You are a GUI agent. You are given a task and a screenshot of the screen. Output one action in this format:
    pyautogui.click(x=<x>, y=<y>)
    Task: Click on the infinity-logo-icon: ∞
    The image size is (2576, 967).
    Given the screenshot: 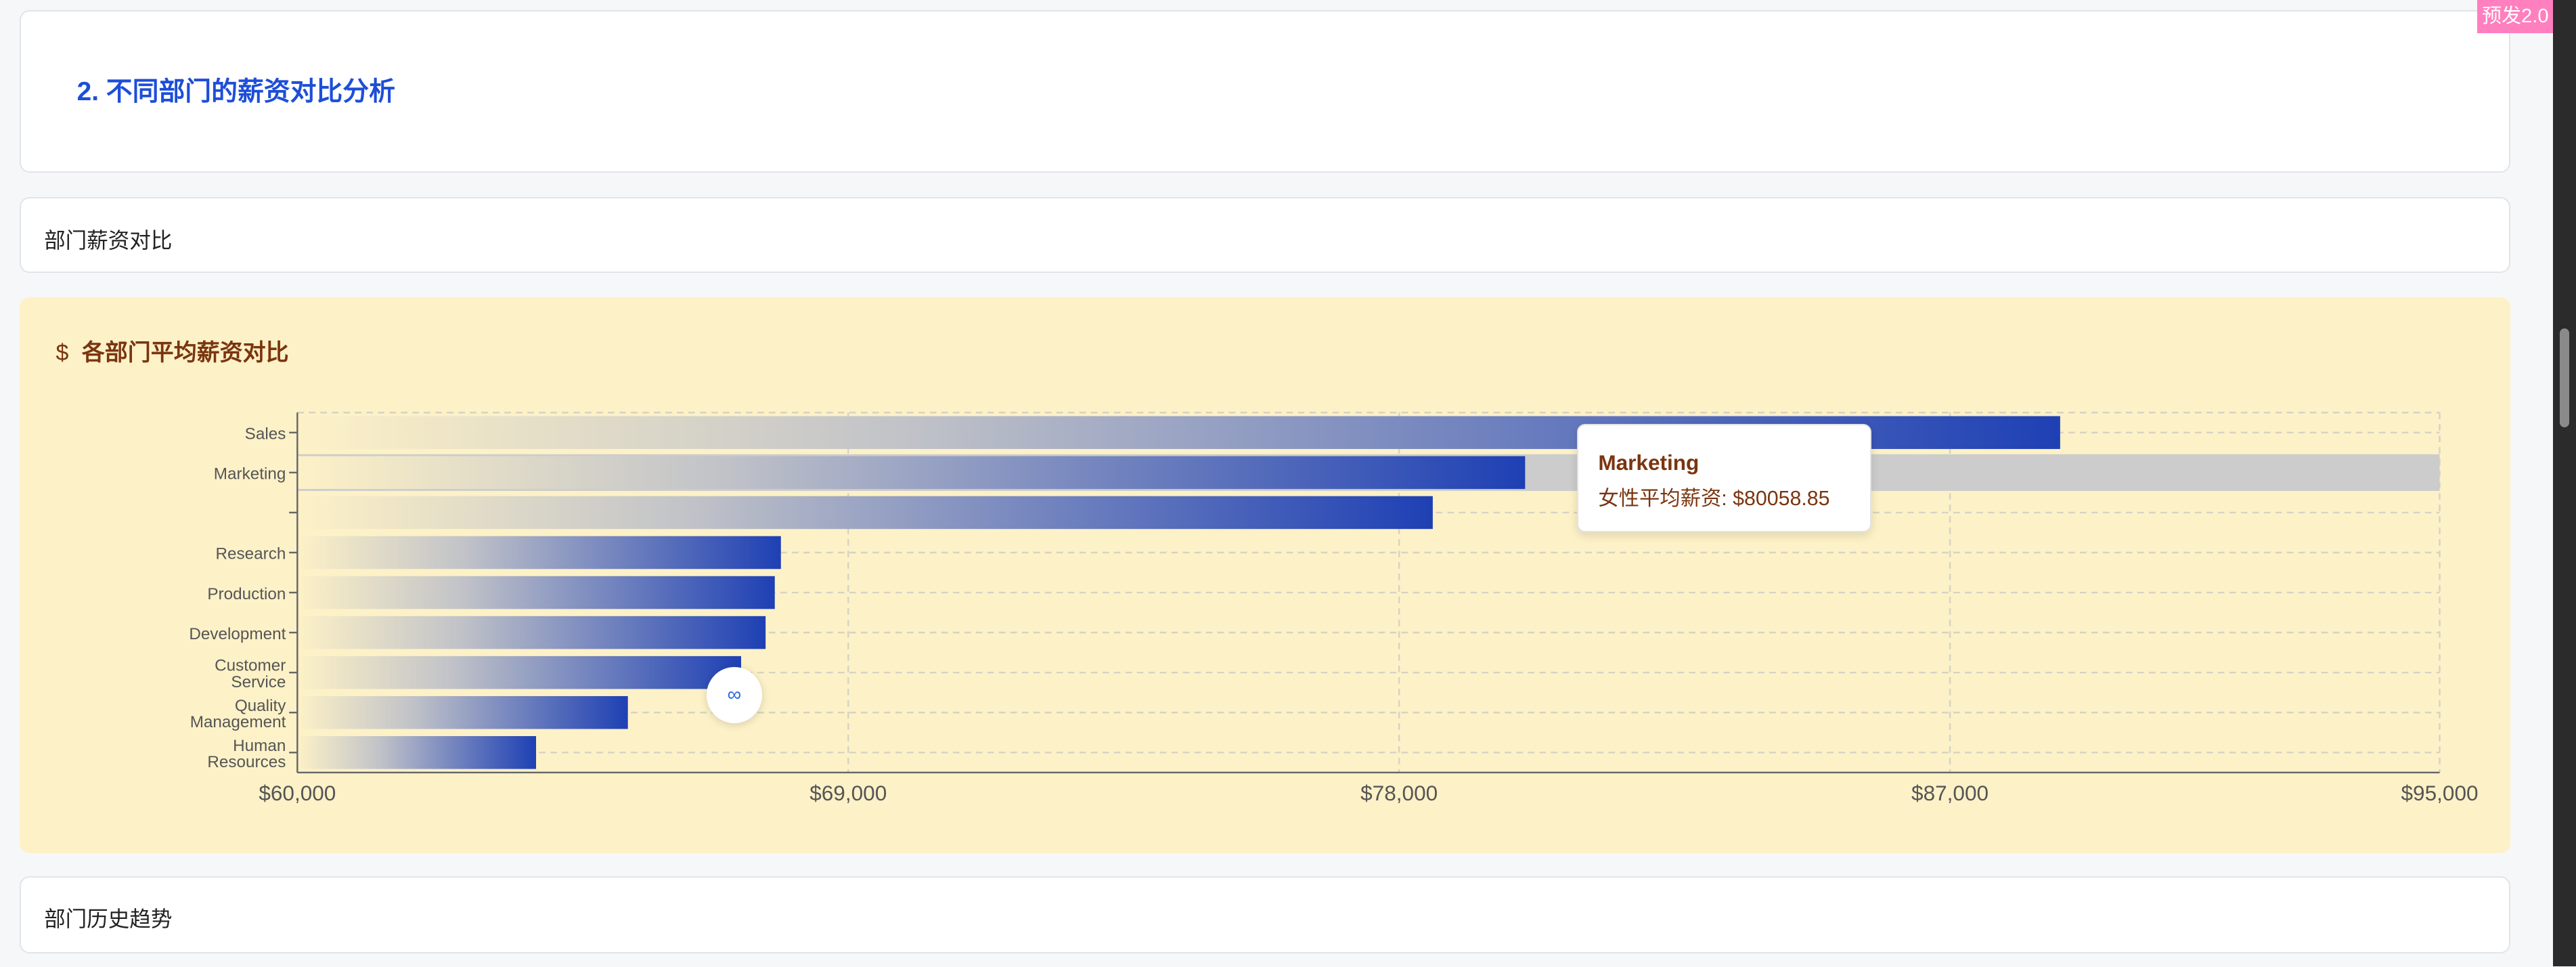 What is the action you would take?
    pyautogui.click(x=734, y=695)
    